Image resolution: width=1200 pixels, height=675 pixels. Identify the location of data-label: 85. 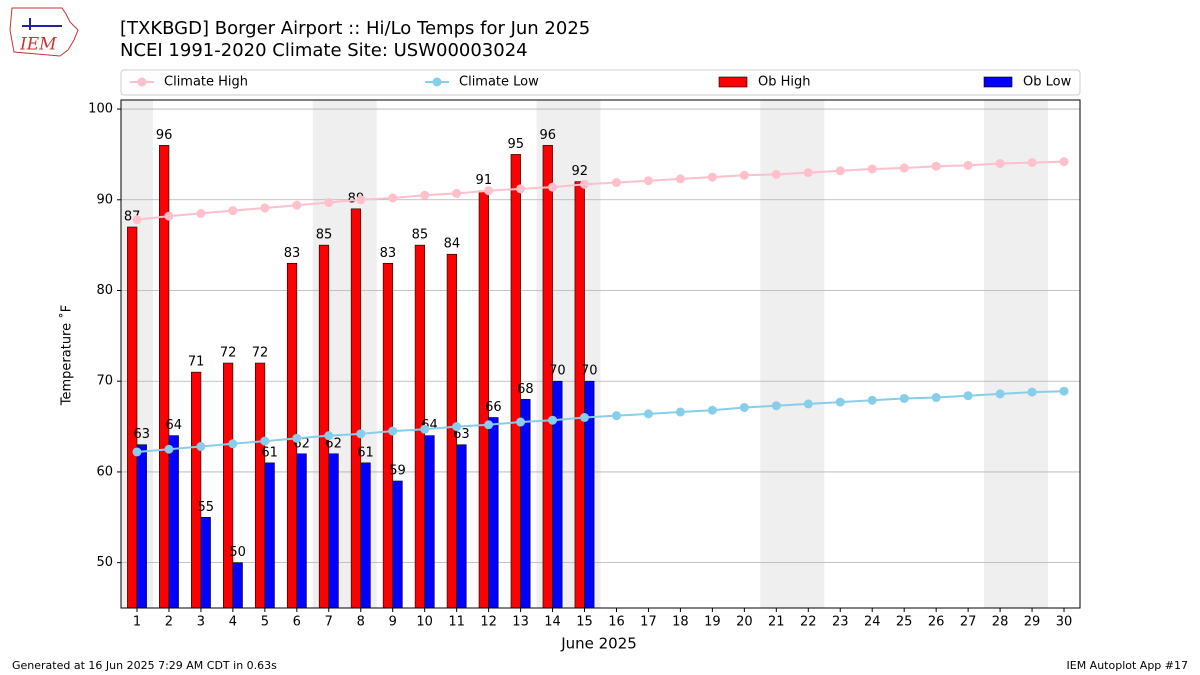
(324, 235).